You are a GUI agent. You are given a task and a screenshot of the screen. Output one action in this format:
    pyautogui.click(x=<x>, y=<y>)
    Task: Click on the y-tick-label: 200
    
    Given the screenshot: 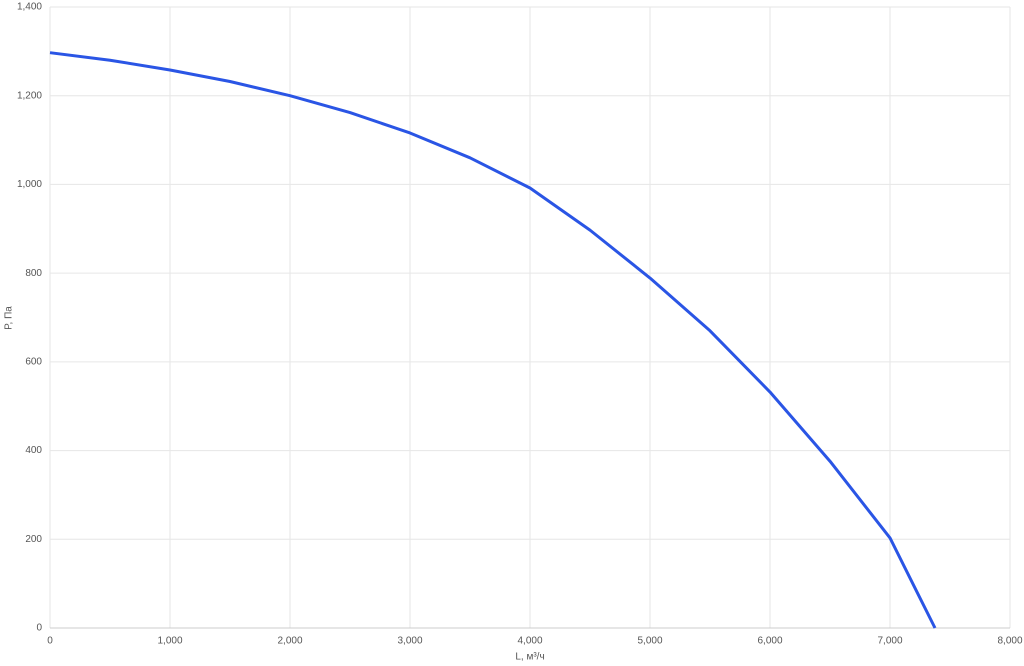 What is the action you would take?
    pyautogui.click(x=33, y=539)
    